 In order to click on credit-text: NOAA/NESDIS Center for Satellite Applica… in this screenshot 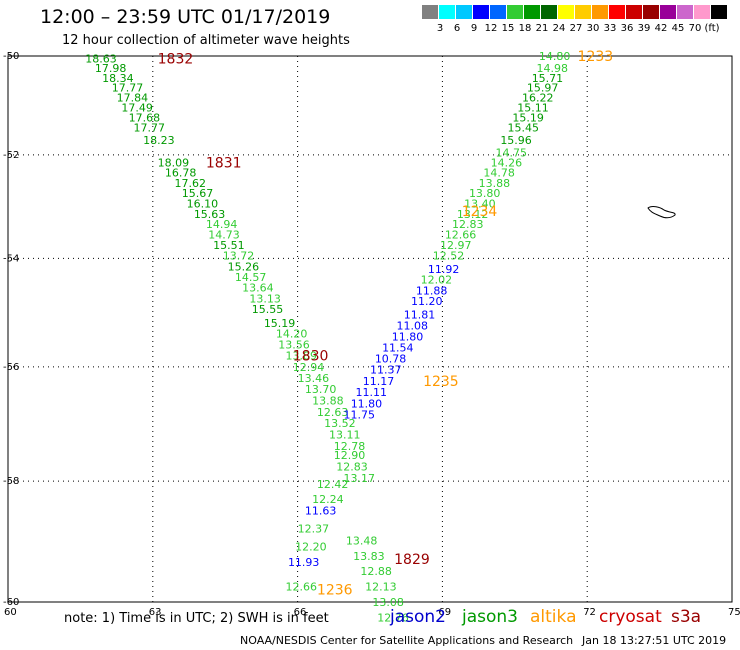, I will do `click(407, 640)`.